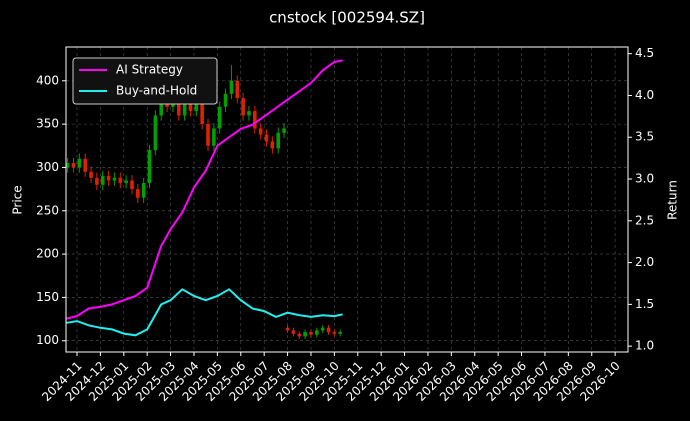 Image resolution: width=690 pixels, height=421 pixels. I want to click on return-line, so click(204, 312).